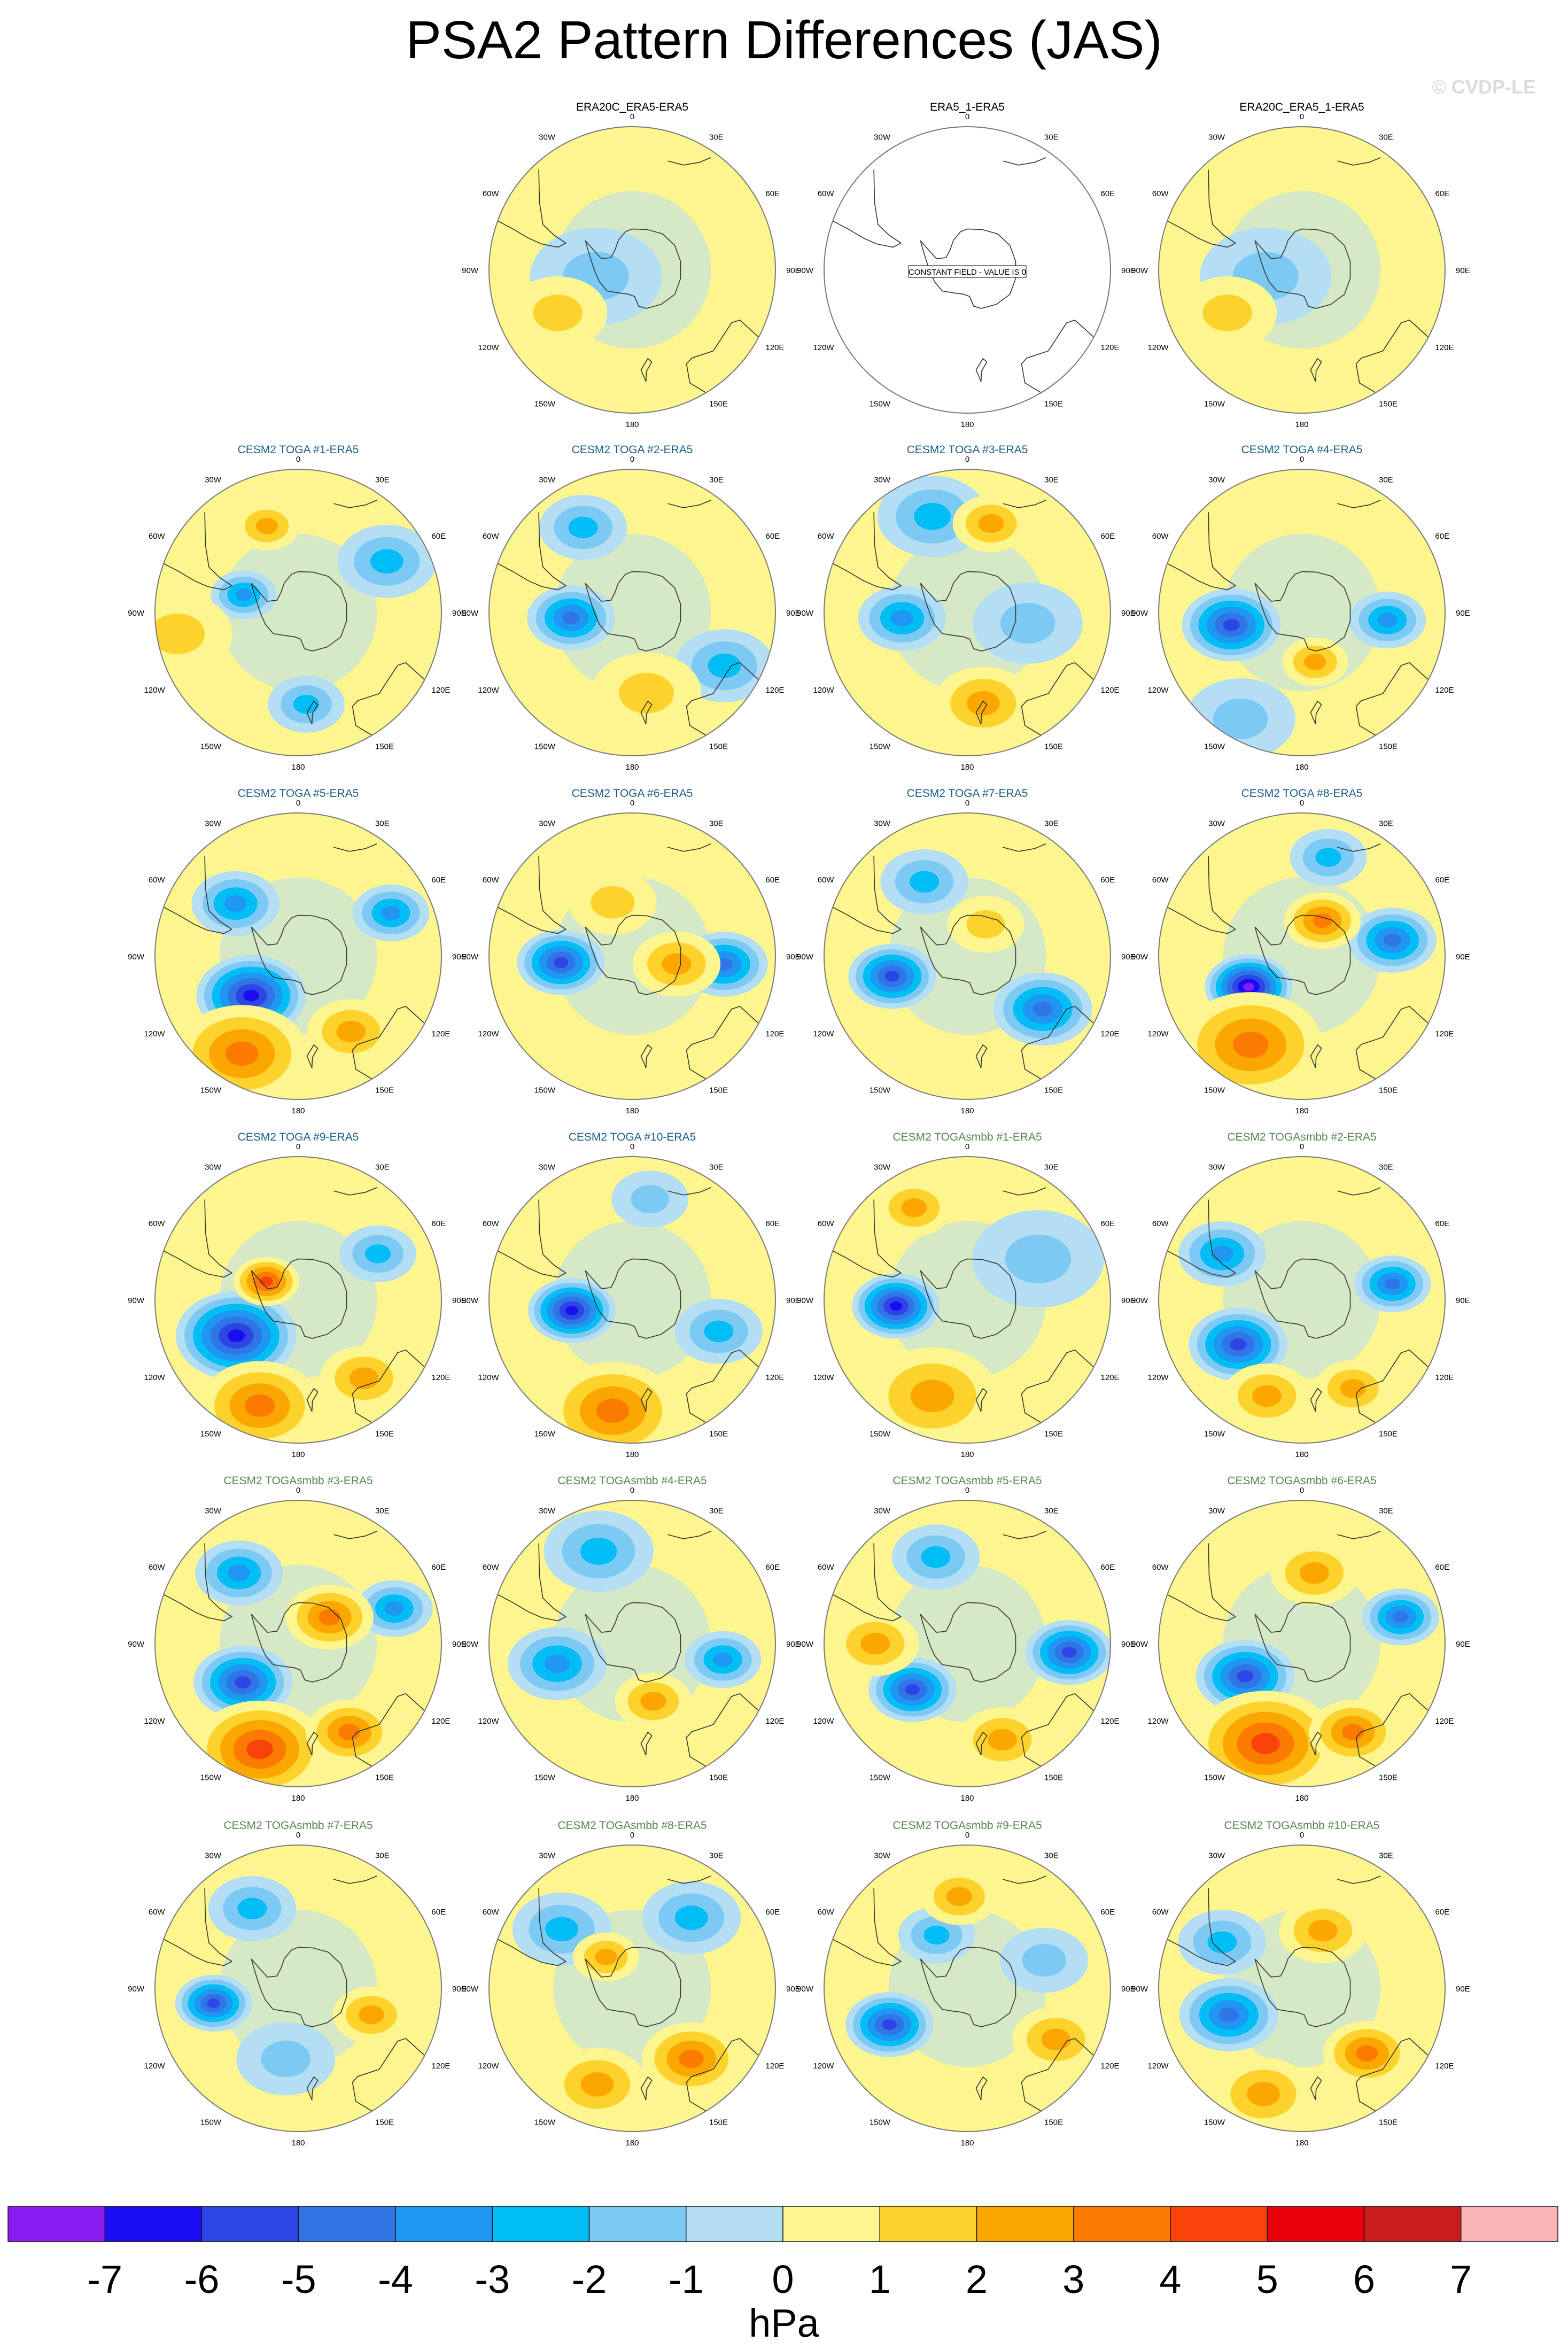  Describe the element at coordinates (968, 450) in the screenshot. I see `panel-title: CESM2 TOGA #3-ERA5` at that location.